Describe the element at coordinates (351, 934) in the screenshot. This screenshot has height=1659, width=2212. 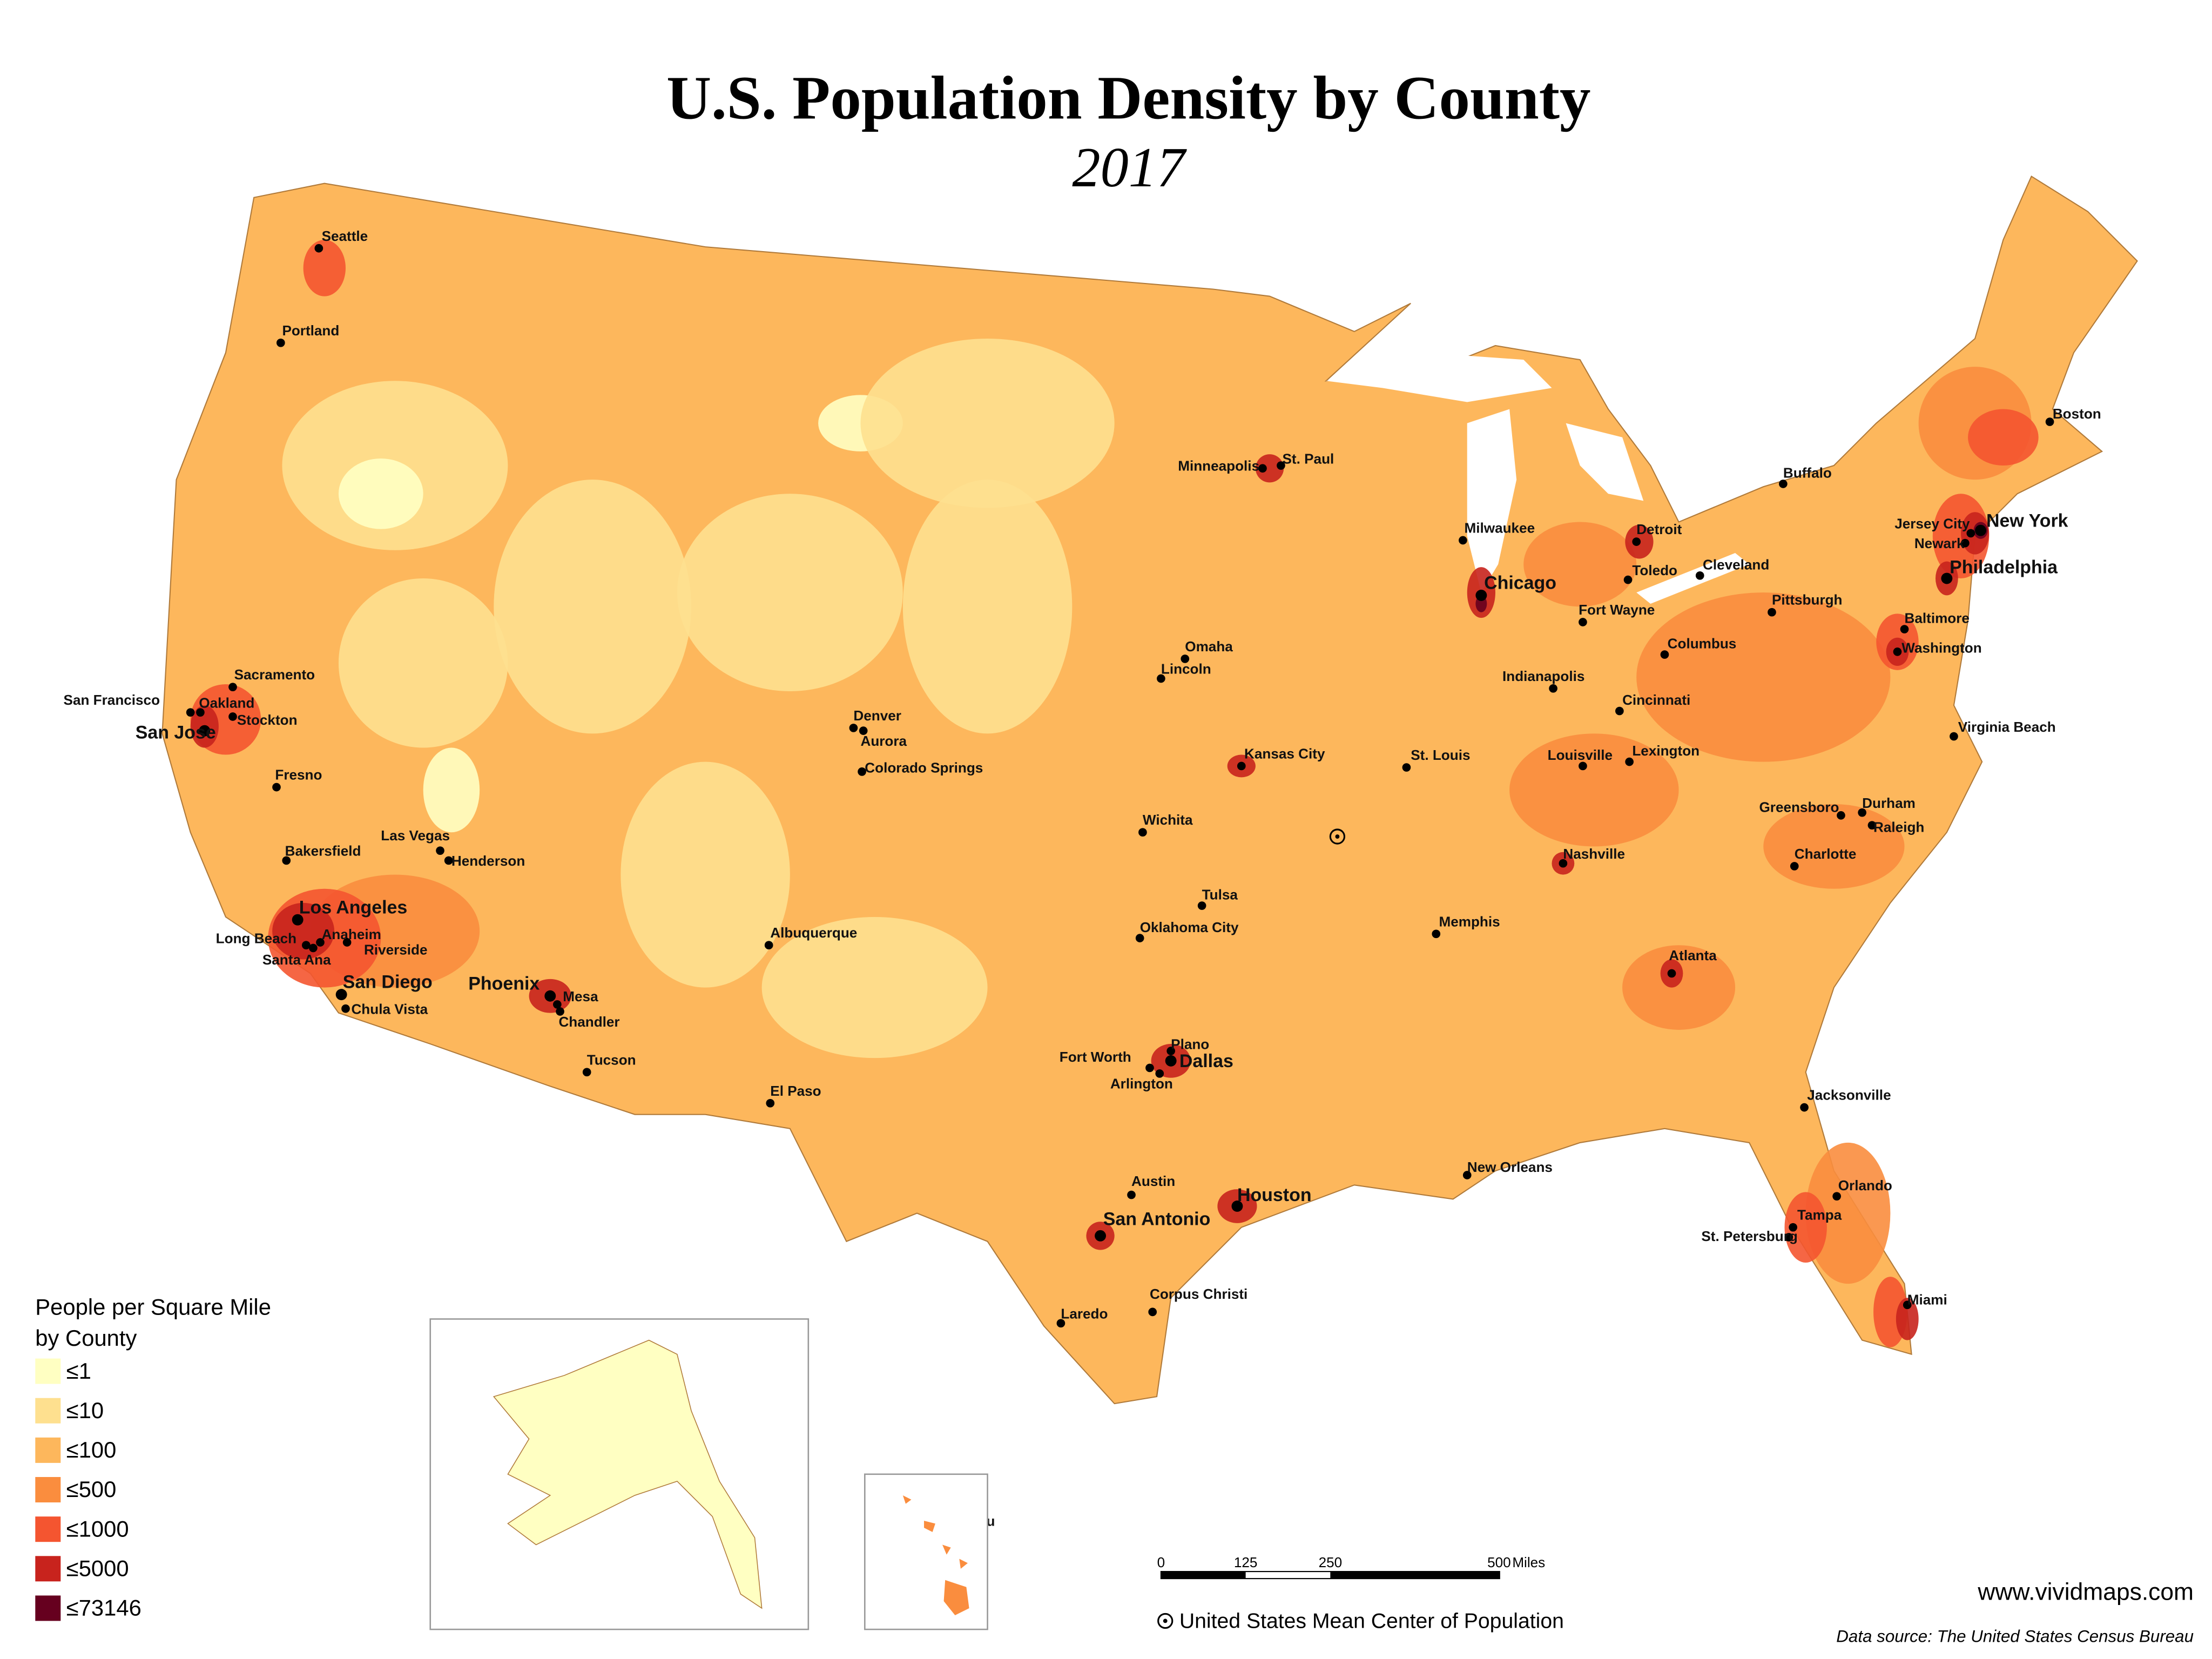
I see `city-label: Anaheim` at that location.